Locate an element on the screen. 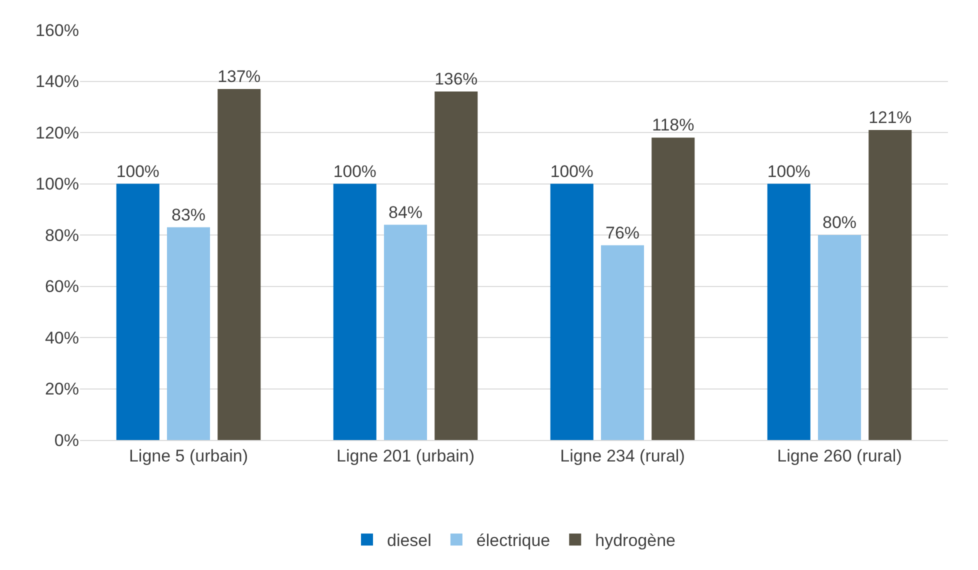 Image resolution: width=978 pixels, height=570 pixels. y-tick-label: 0% is located at coordinates (66, 440).